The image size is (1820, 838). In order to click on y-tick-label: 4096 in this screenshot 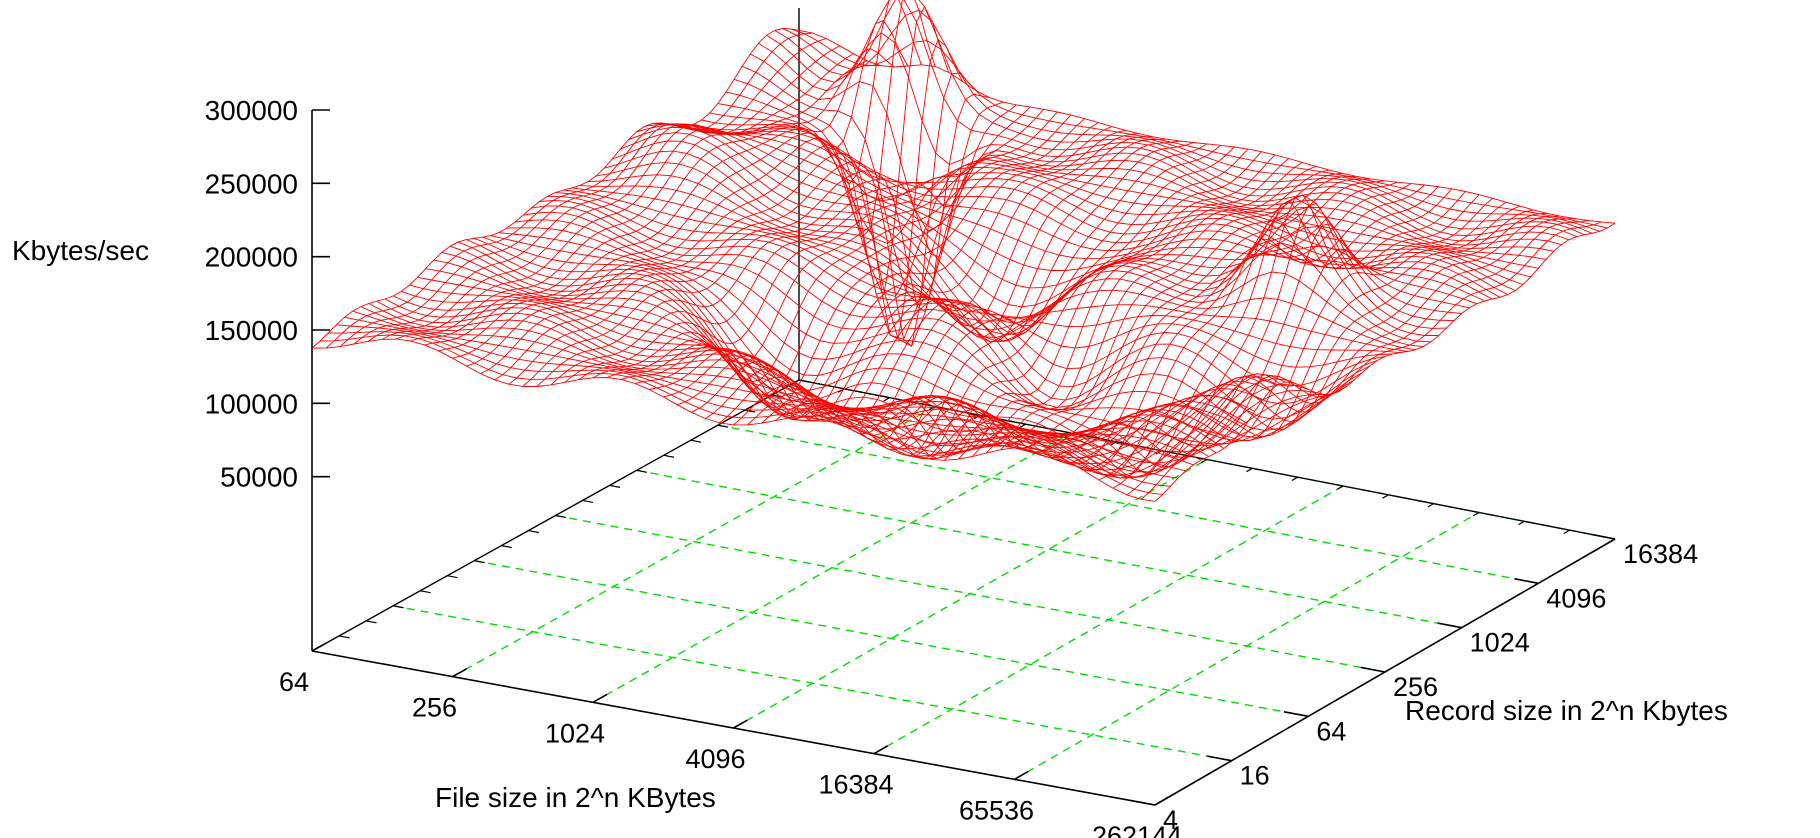, I will do `click(1576, 598)`.